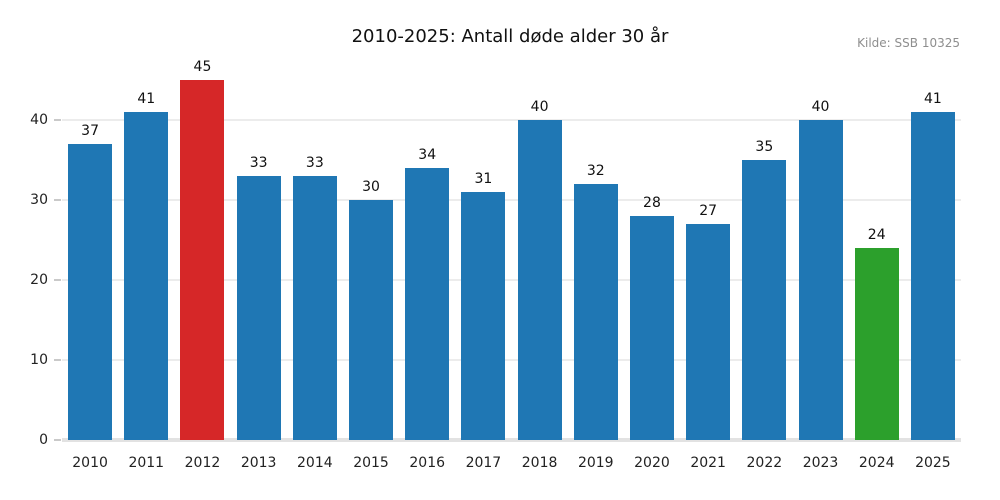 The width and height of the screenshot is (1000, 500). I want to click on bar-value-label-2019: 32, so click(595, 171).